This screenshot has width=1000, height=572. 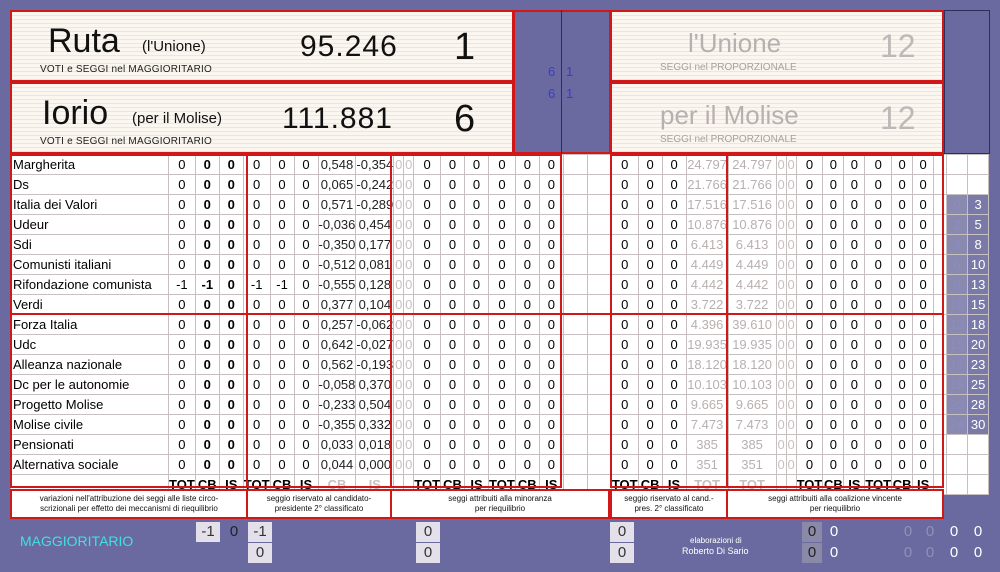 What do you see at coordinates (552, 71) in the screenshot?
I see `mid-value: 6` at bounding box center [552, 71].